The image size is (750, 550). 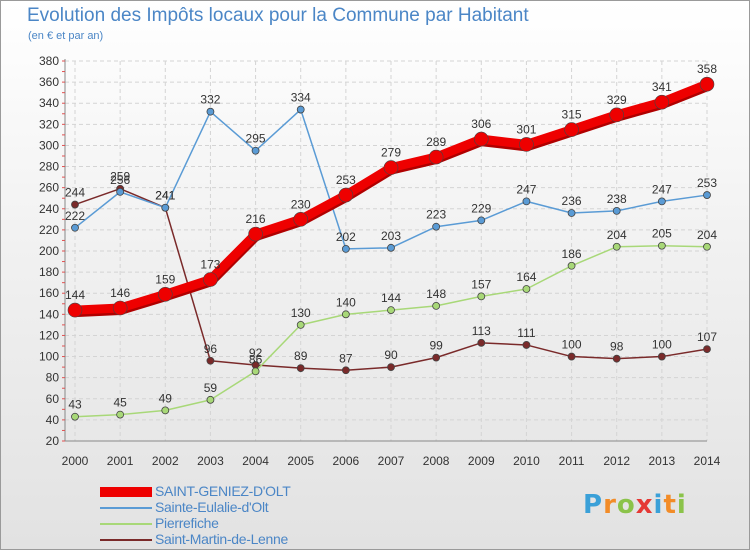 What do you see at coordinates (617, 199) in the screenshot?
I see `data-label: 238` at bounding box center [617, 199].